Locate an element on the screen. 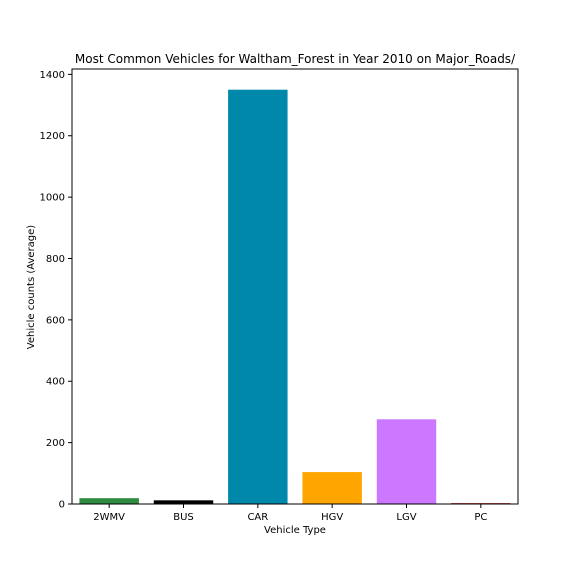  y-axis-label: Vehicle counts (Average) is located at coordinates (31, 287).